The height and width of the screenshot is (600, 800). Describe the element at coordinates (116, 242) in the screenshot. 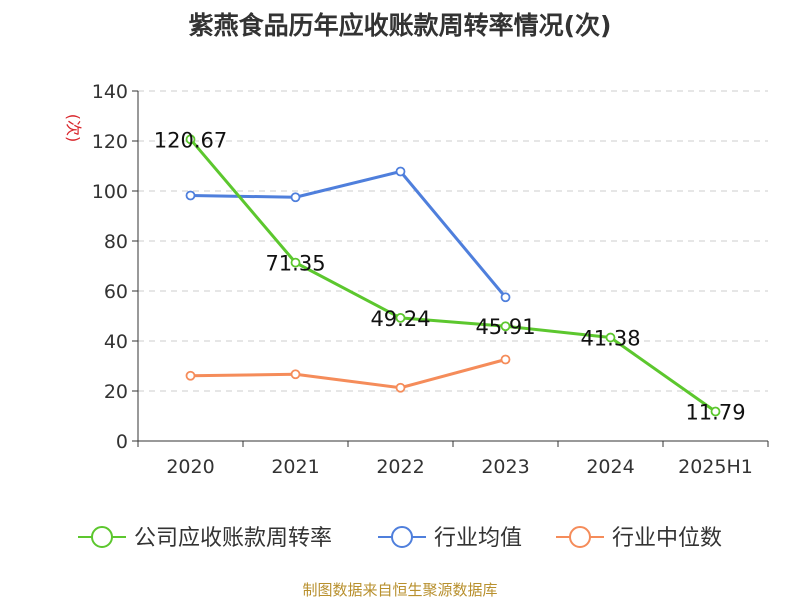

I see `y-tick-label: 80` at that location.